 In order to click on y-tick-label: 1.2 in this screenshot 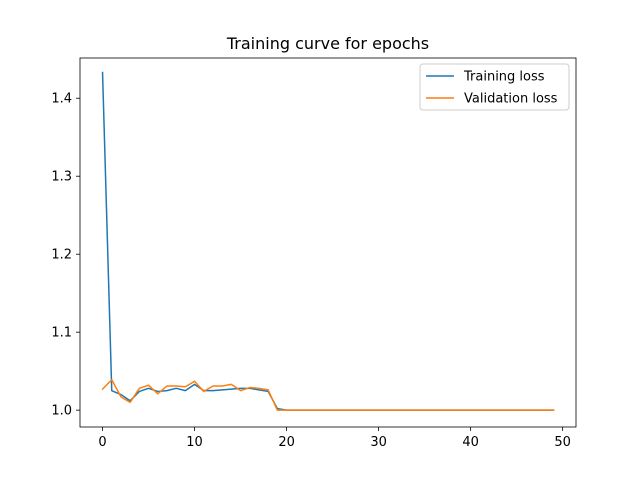, I will do `click(61, 255)`.